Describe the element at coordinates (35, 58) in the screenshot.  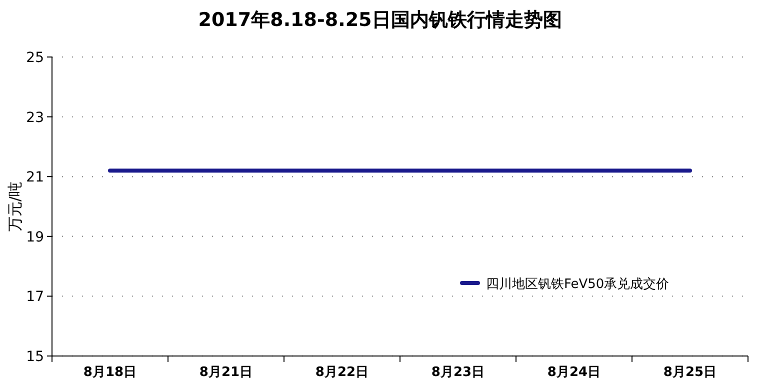
I see `y-tick-label: 25` at that location.